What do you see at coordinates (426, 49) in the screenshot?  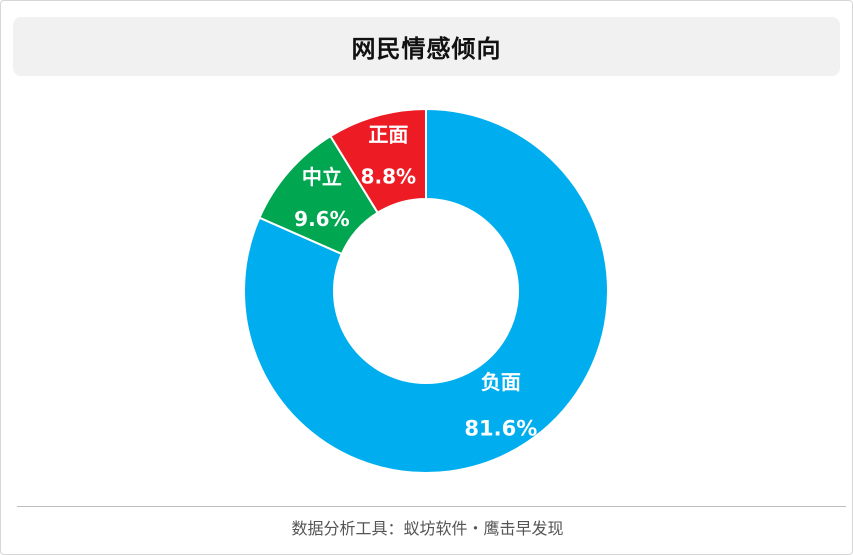 I see `chart-title: 网民情感倾向` at bounding box center [426, 49].